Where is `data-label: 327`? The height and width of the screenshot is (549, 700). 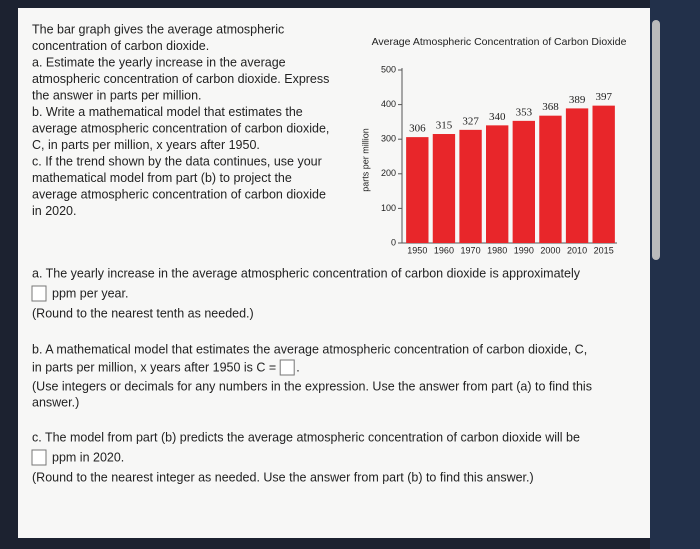 data-label: 327 is located at coordinates (470, 121).